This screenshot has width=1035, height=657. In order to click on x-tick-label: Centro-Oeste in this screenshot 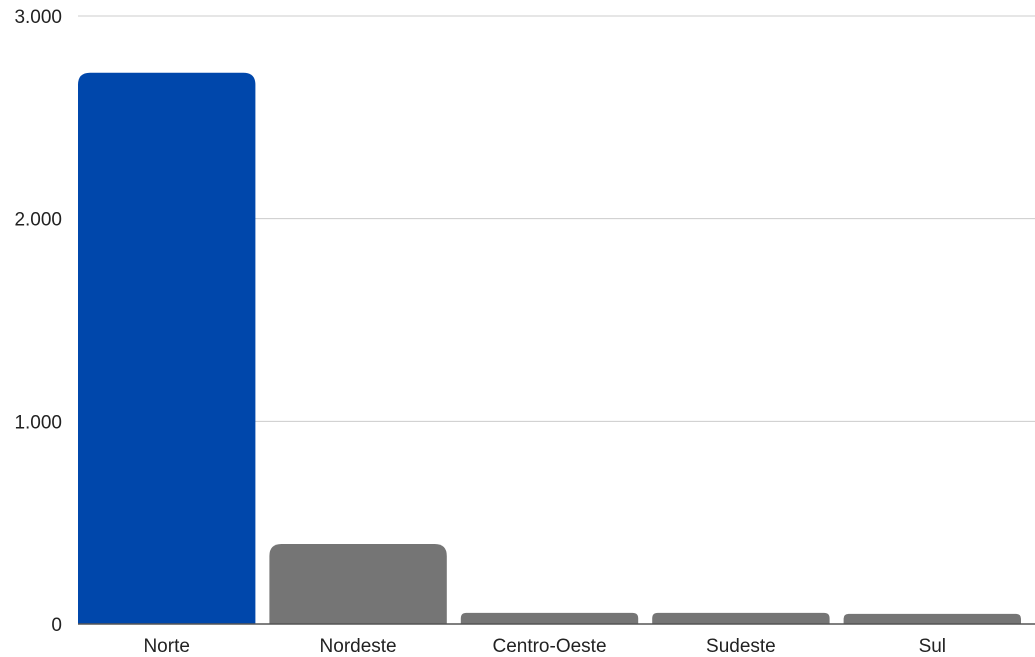, I will do `click(549, 646)`.